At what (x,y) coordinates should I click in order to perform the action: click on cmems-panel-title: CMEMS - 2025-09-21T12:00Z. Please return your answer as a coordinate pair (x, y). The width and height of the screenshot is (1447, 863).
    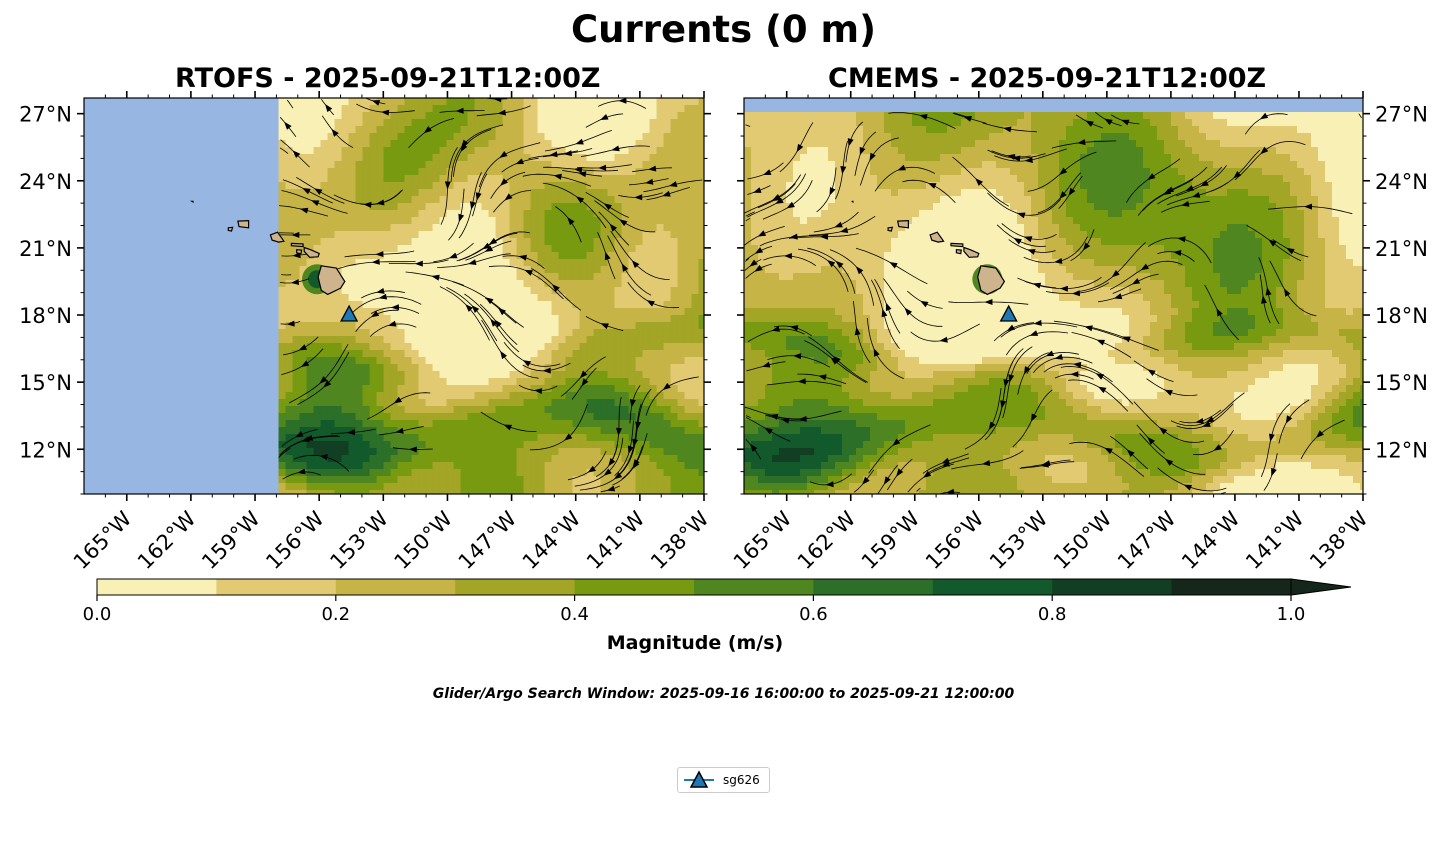
    Looking at the image, I should click on (1047, 78).